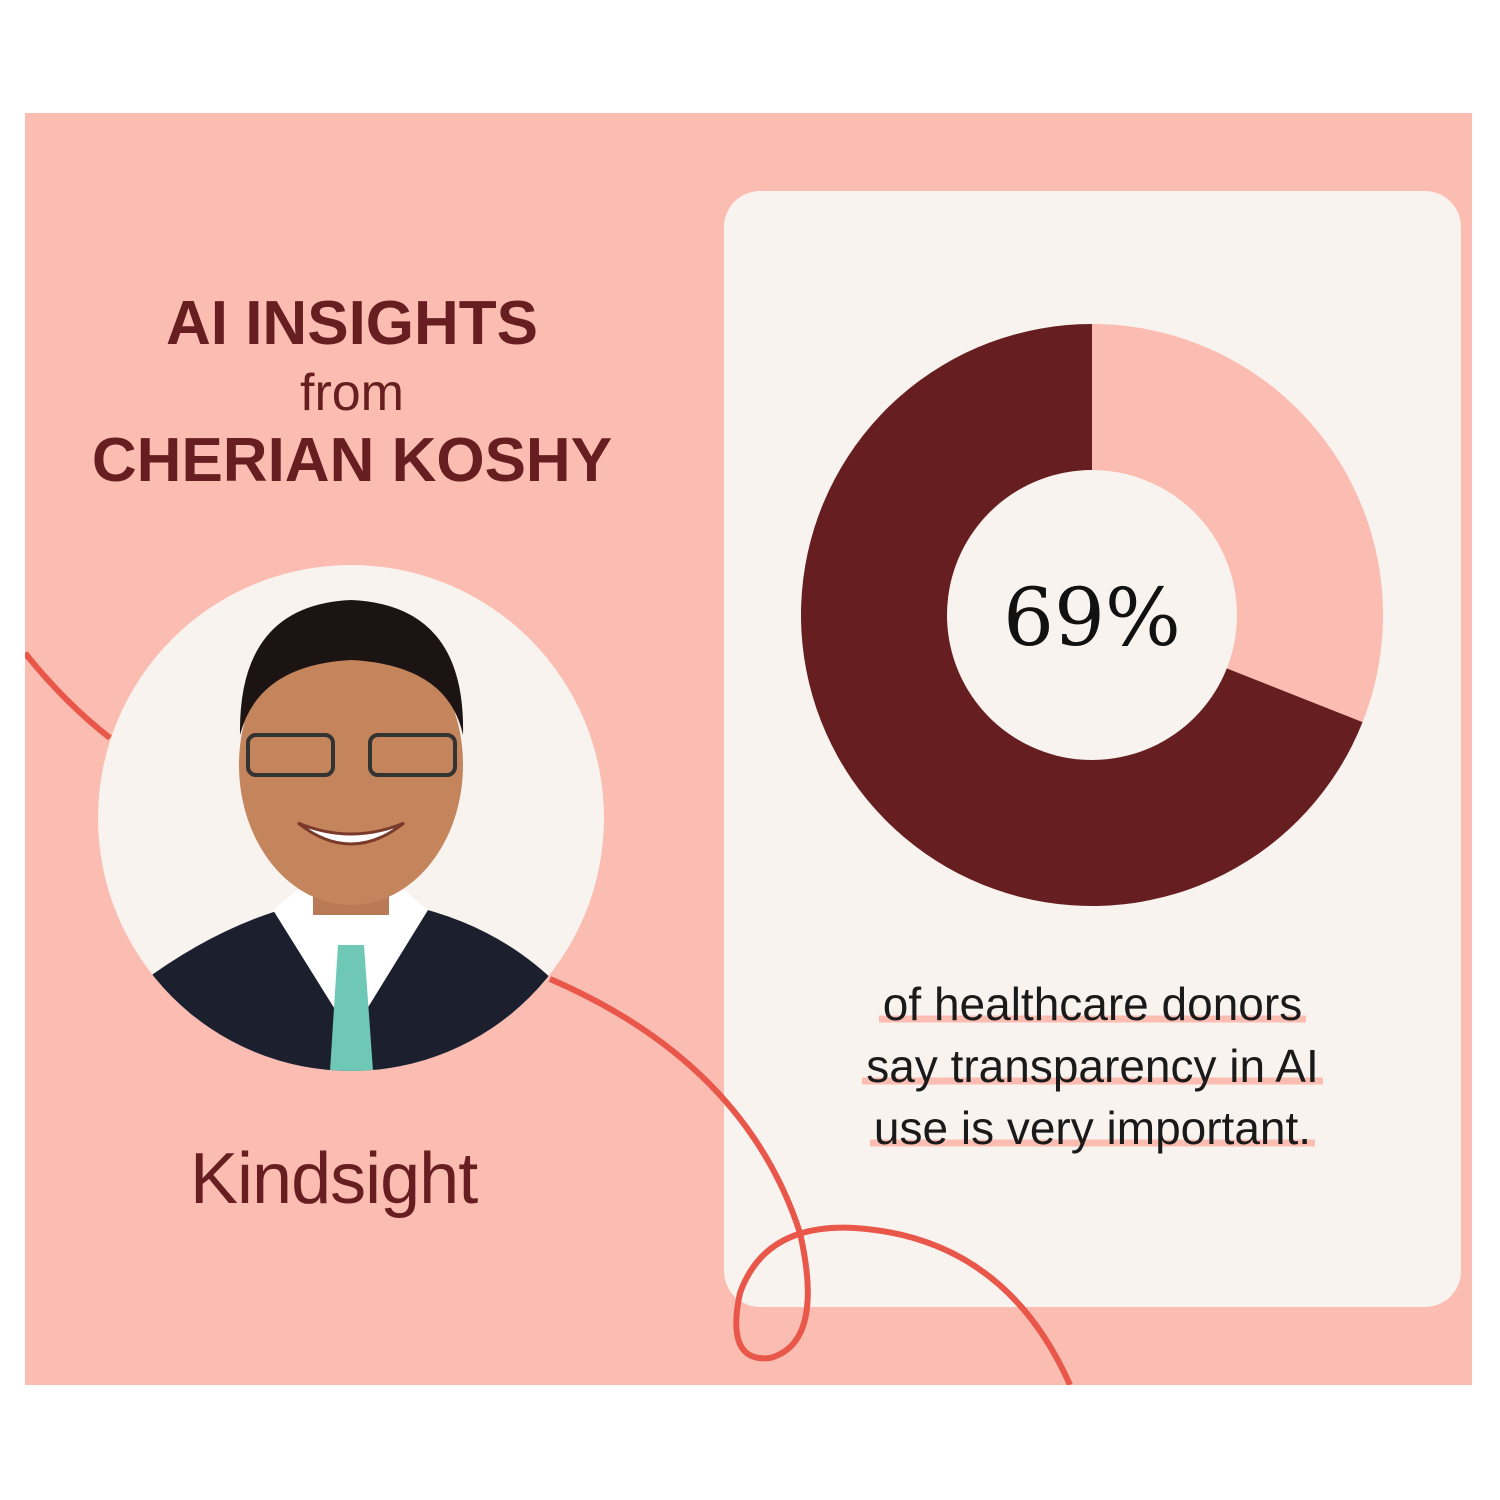  What do you see at coordinates (352, 393) in the screenshot?
I see `title-from: from` at bounding box center [352, 393].